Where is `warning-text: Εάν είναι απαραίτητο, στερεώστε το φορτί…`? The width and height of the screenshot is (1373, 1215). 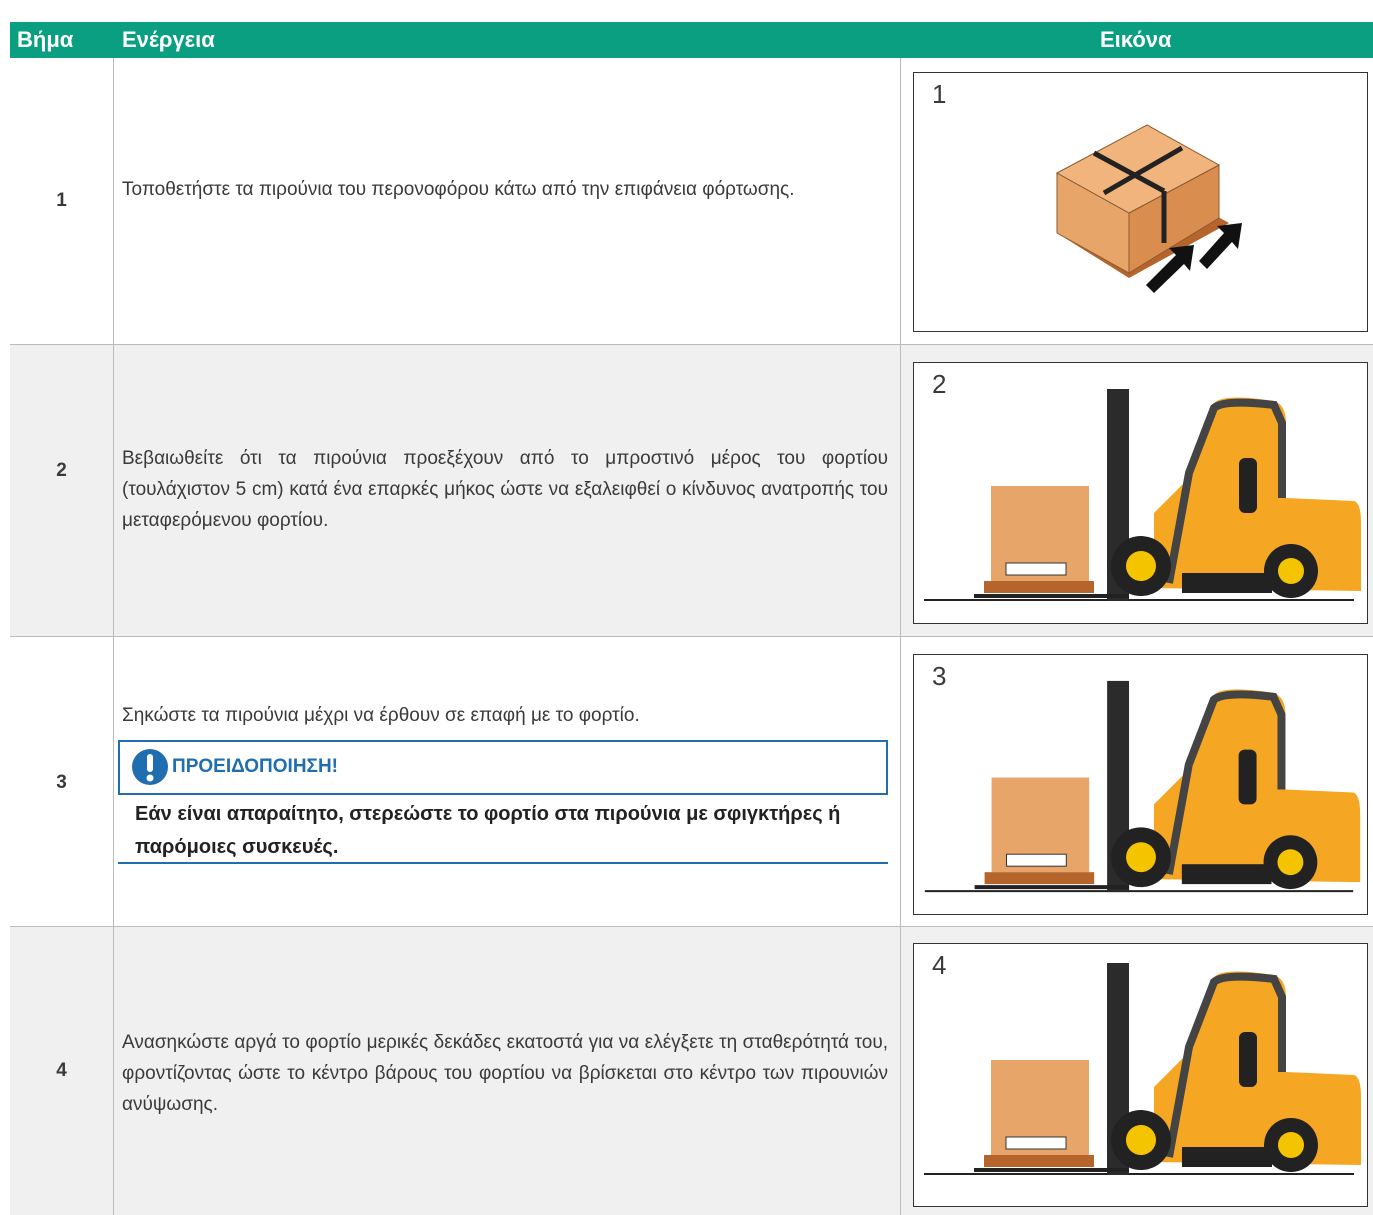 warning-text: Εάν είναι απαραίτητο, στερεώστε το φορτί… is located at coordinates (488, 830).